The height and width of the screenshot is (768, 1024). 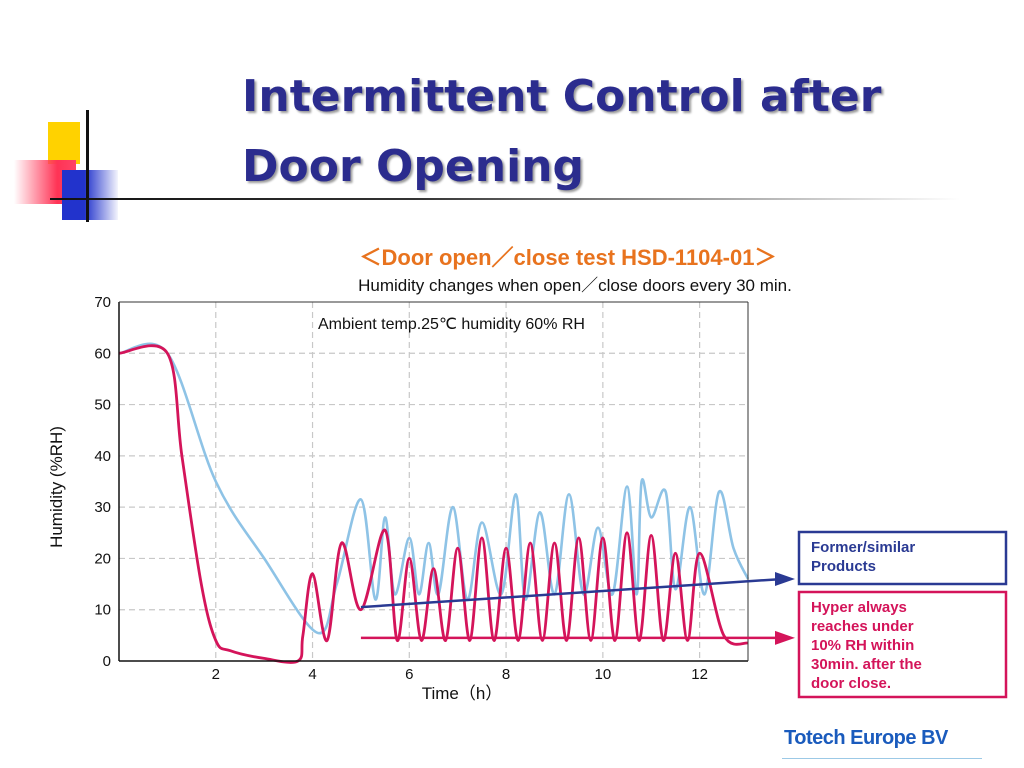 What do you see at coordinates (505, 199) in the screenshot?
I see `title-underline` at bounding box center [505, 199].